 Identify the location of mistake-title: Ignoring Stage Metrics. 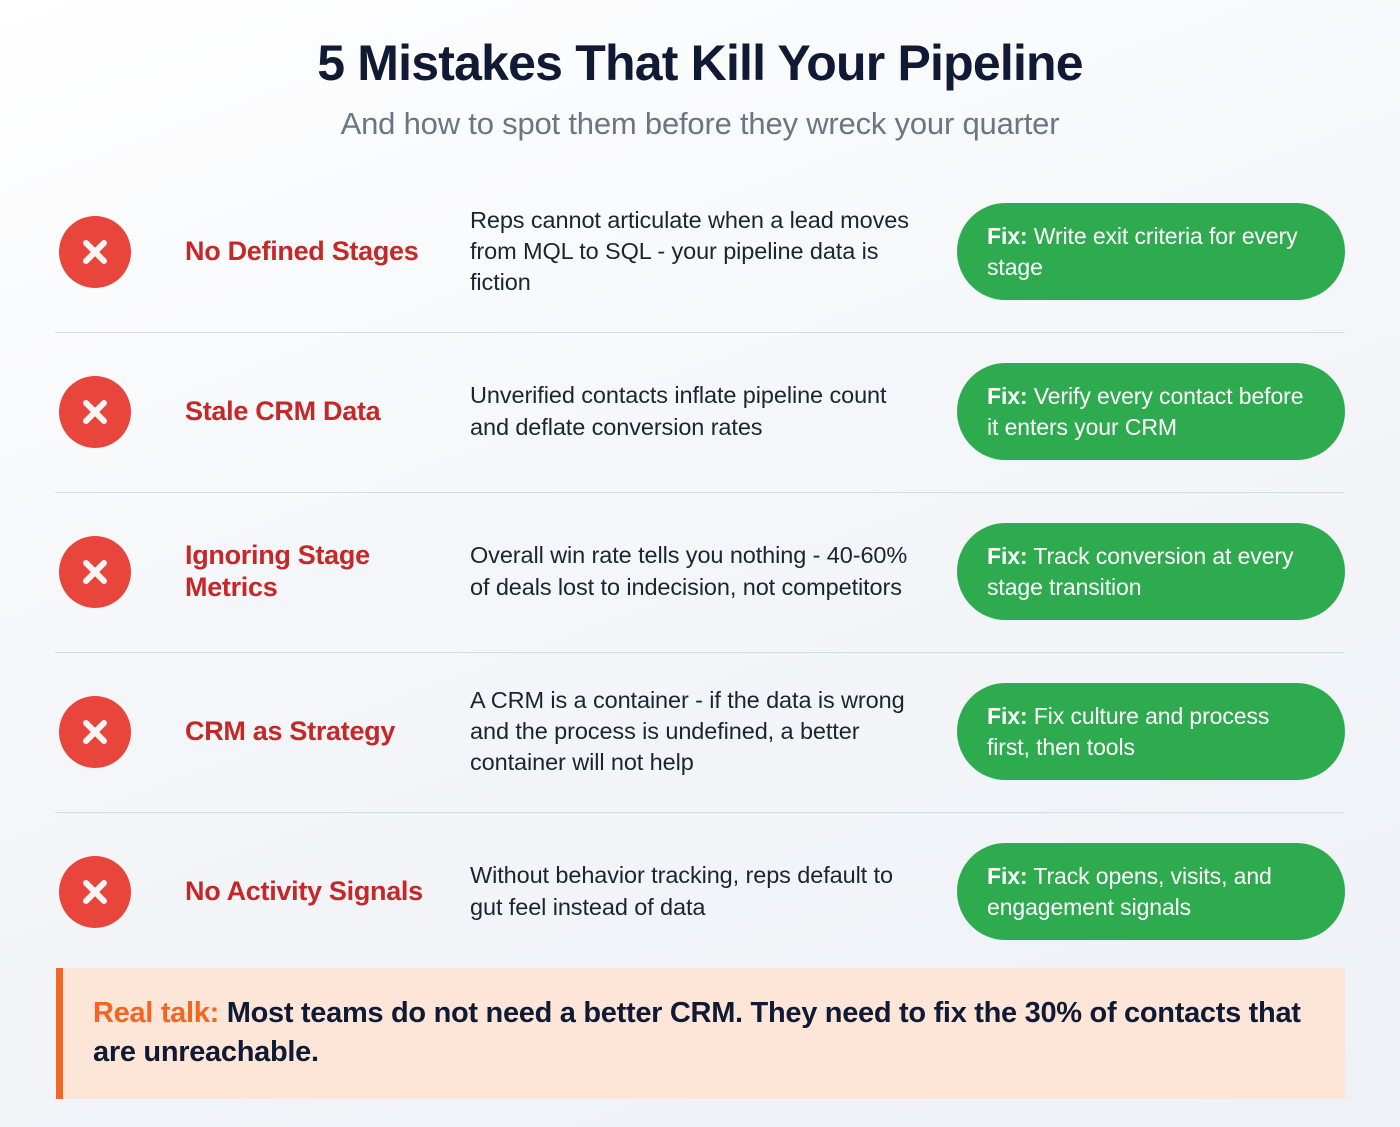
(277, 570).